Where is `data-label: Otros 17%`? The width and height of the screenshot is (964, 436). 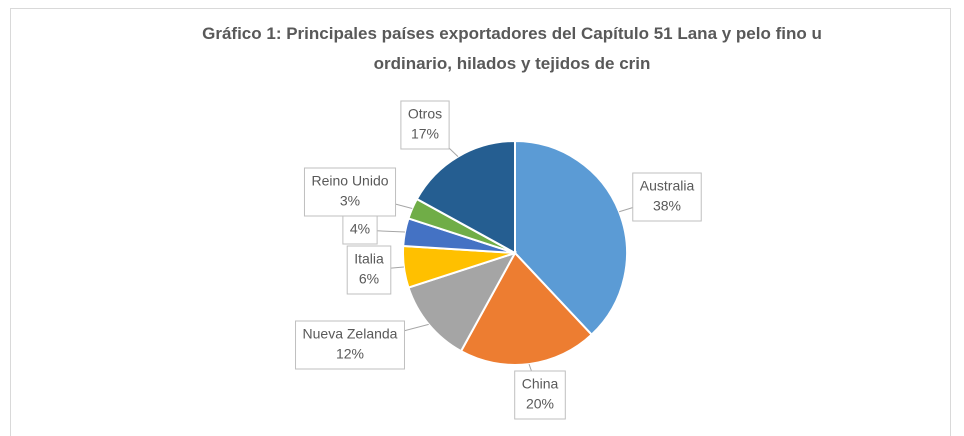
data-label: Otros 17% is located at coordinates (429, 128).